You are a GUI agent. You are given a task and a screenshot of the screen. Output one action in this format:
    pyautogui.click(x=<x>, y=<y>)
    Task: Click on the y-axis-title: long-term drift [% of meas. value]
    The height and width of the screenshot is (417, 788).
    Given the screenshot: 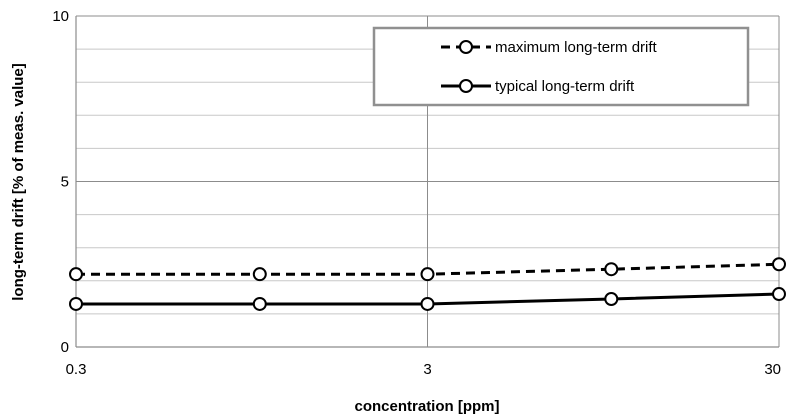 What is the action you would take?
    pyautogui.click(x=18, y=182)
    